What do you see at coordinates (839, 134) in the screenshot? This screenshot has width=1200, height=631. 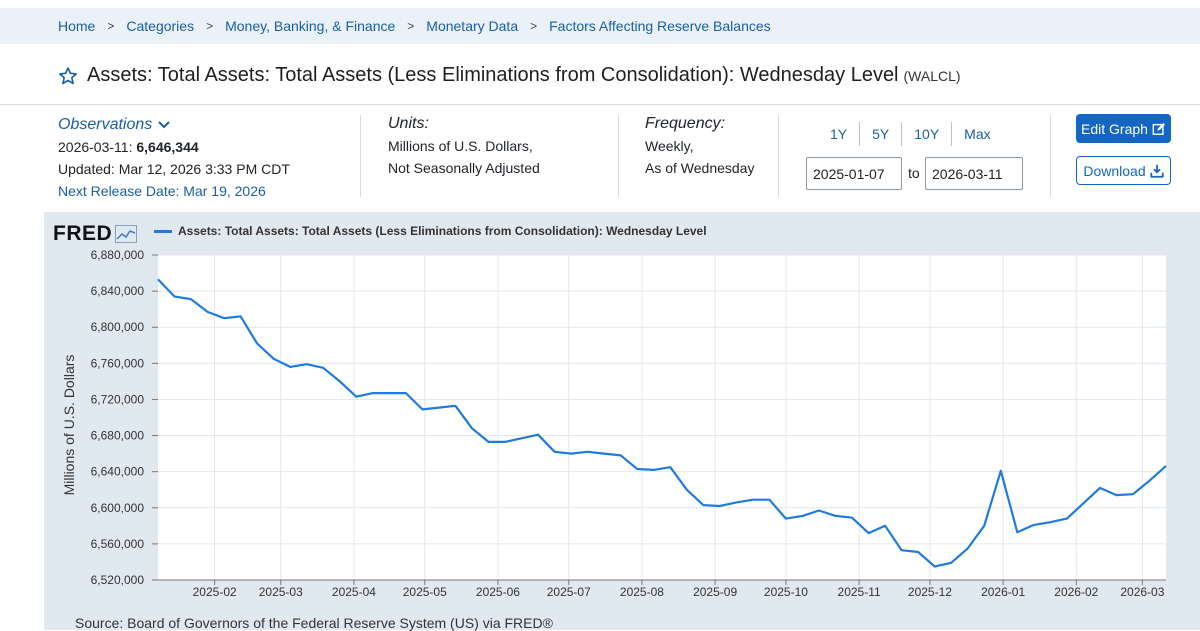 I see `range-1y-button: 1Y` at bounding box center [839, 134].